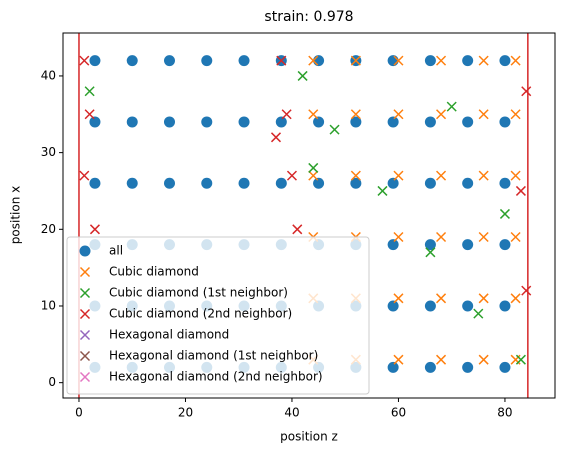  Describe the element at coordinates (398, 413) in the screenshot. I see `x-tick-label: 60` at that location.